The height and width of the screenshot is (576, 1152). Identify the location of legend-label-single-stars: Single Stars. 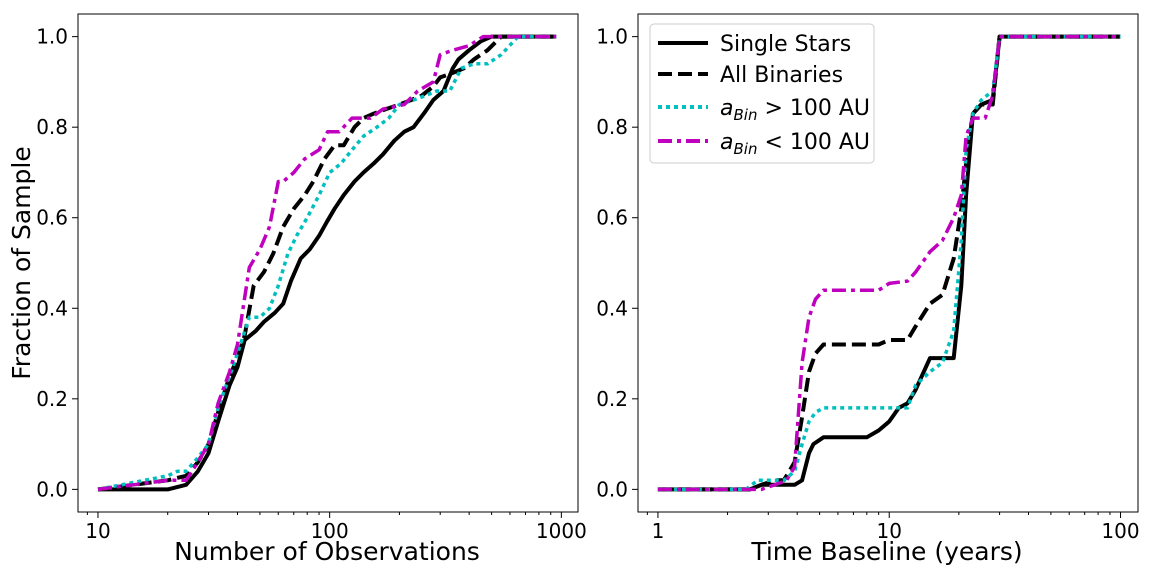
(785, 44).